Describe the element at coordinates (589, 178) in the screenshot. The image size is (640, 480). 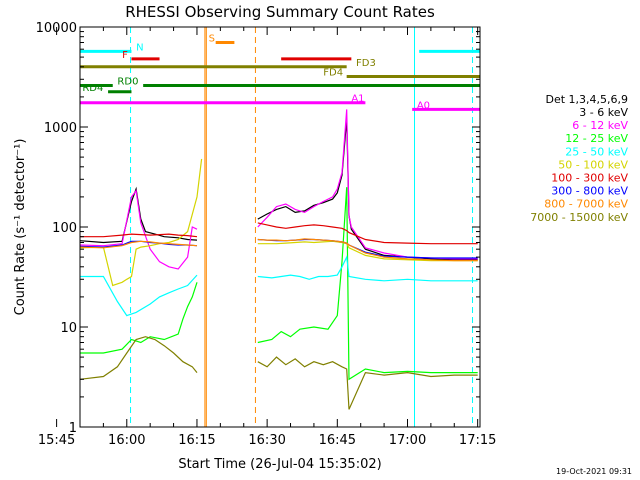
I see `legend-entry-6: 100 - 300 keV` at that location.